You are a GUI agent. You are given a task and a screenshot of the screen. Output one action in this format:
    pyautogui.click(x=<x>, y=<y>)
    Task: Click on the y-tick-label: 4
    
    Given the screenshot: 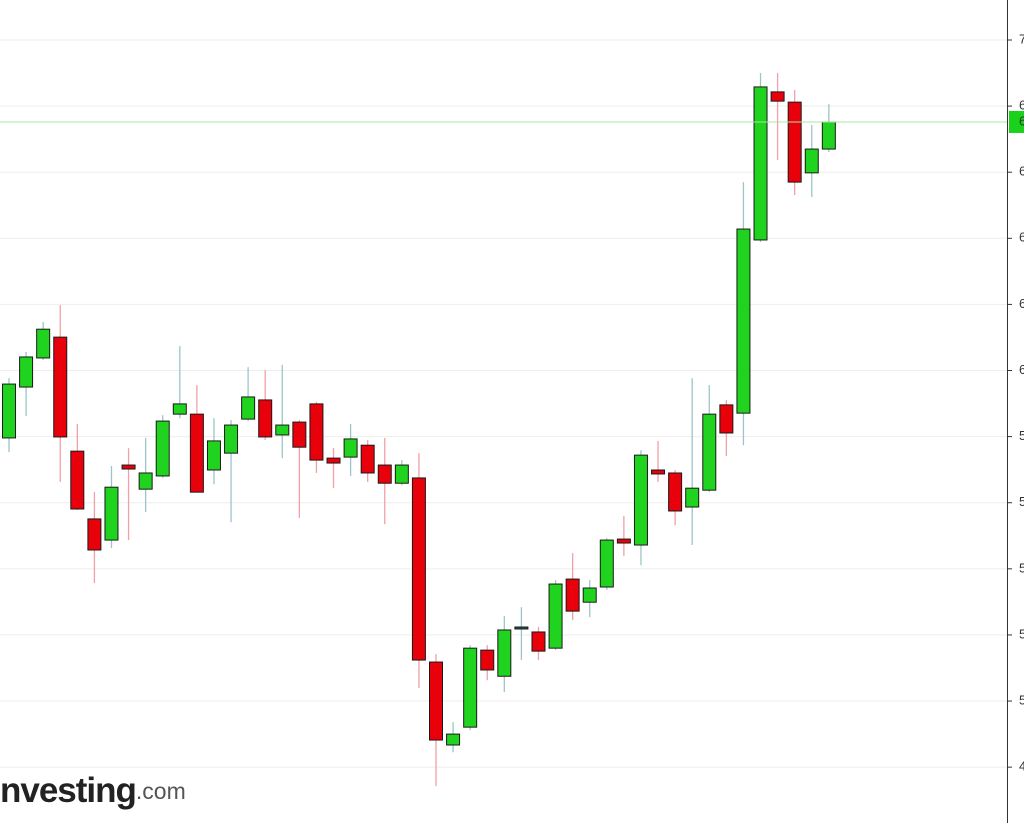 What is the action you would take?
    pyautogui.click(x=1021, y=766)
    